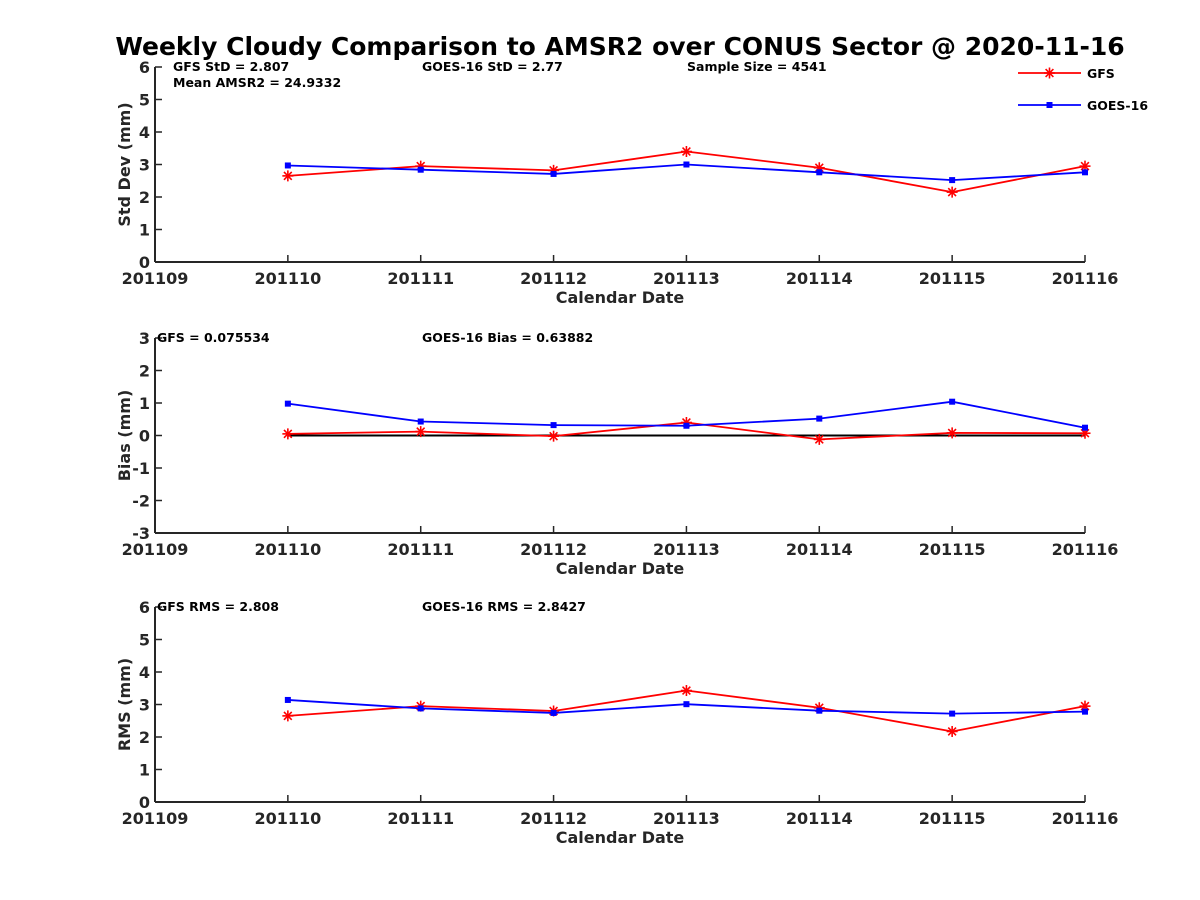  What do you see at coordinates (141, 468) in the screenshot?
I see `y-tick-label: -1` at bounding box center [141, 468].